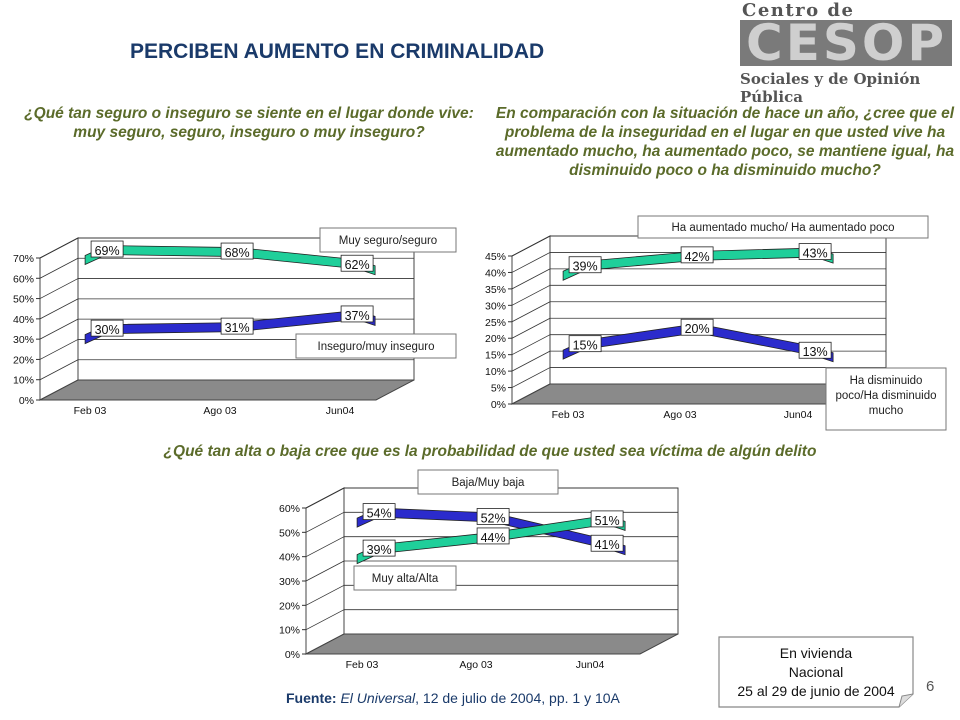 This screenshot has width=960, height=720. I want to click on data-label: 15%, so click(585, 344).